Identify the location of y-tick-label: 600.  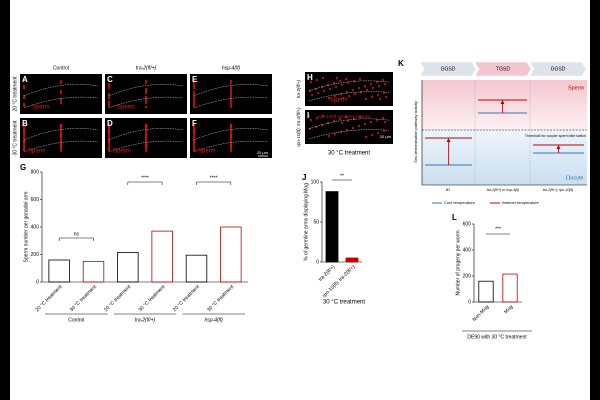
(35, 200).